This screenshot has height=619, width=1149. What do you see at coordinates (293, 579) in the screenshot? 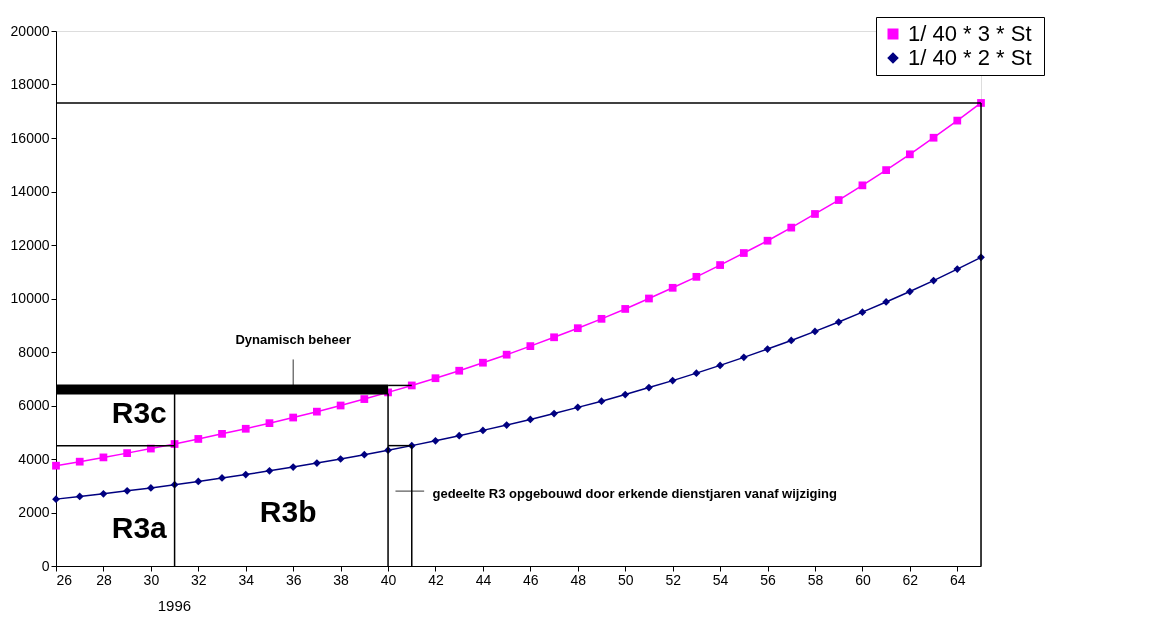
I see `x-tick-label: 36` at bounding box center [293, 579].